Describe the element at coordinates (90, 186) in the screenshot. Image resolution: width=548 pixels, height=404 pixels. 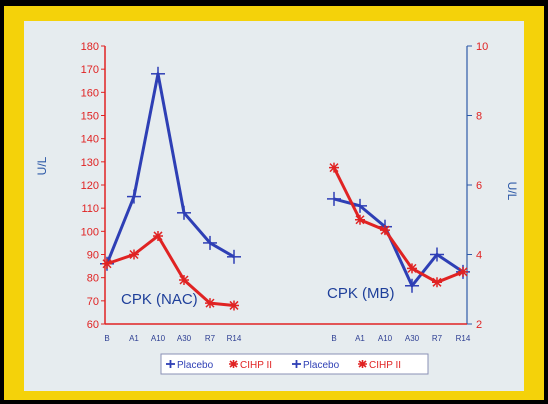
I see `left-axis-tick-label: 120` at that location.